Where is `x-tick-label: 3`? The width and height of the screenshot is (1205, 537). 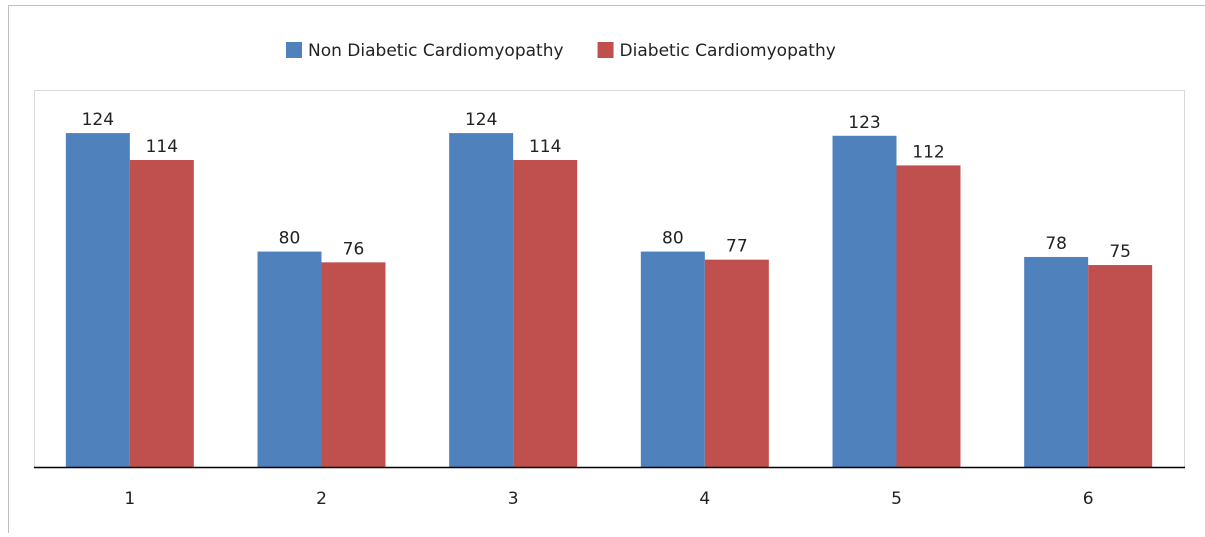
x-tick-label: 3 is located at coordinates (513, 499).